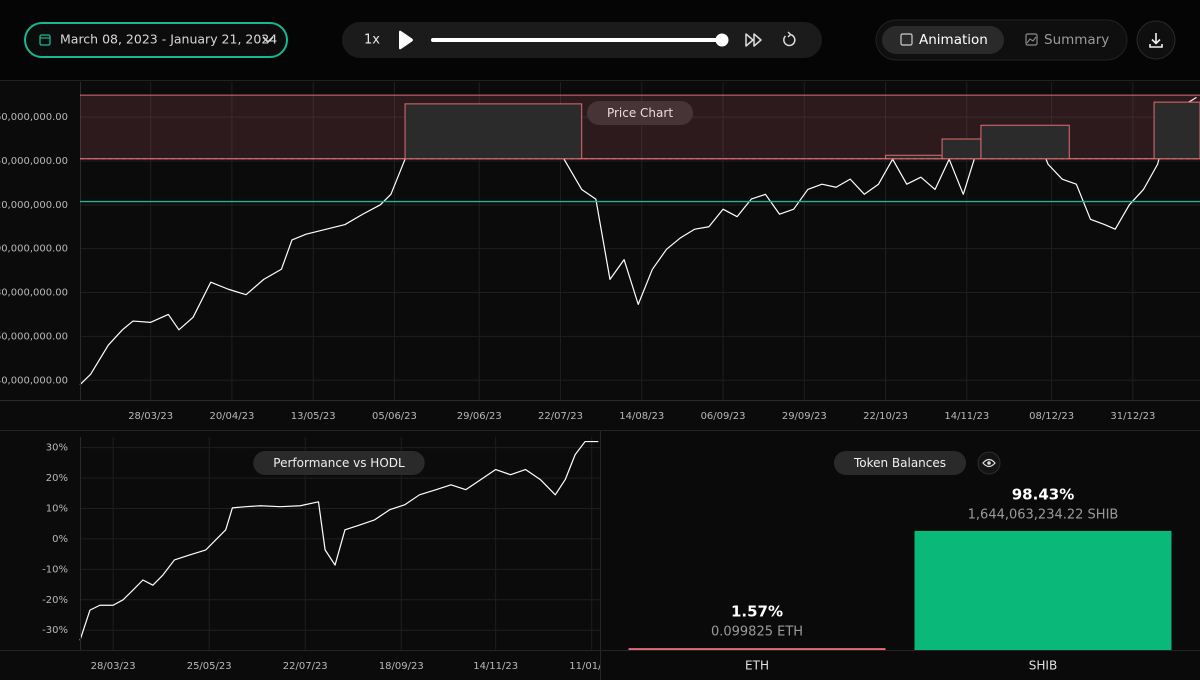 The height and width of the screenshot is (680, 1200). What do you see at coordinates (757, 612) in the screenshot?
I see `value-label: 1.57%` at bounding box center [757, 612].